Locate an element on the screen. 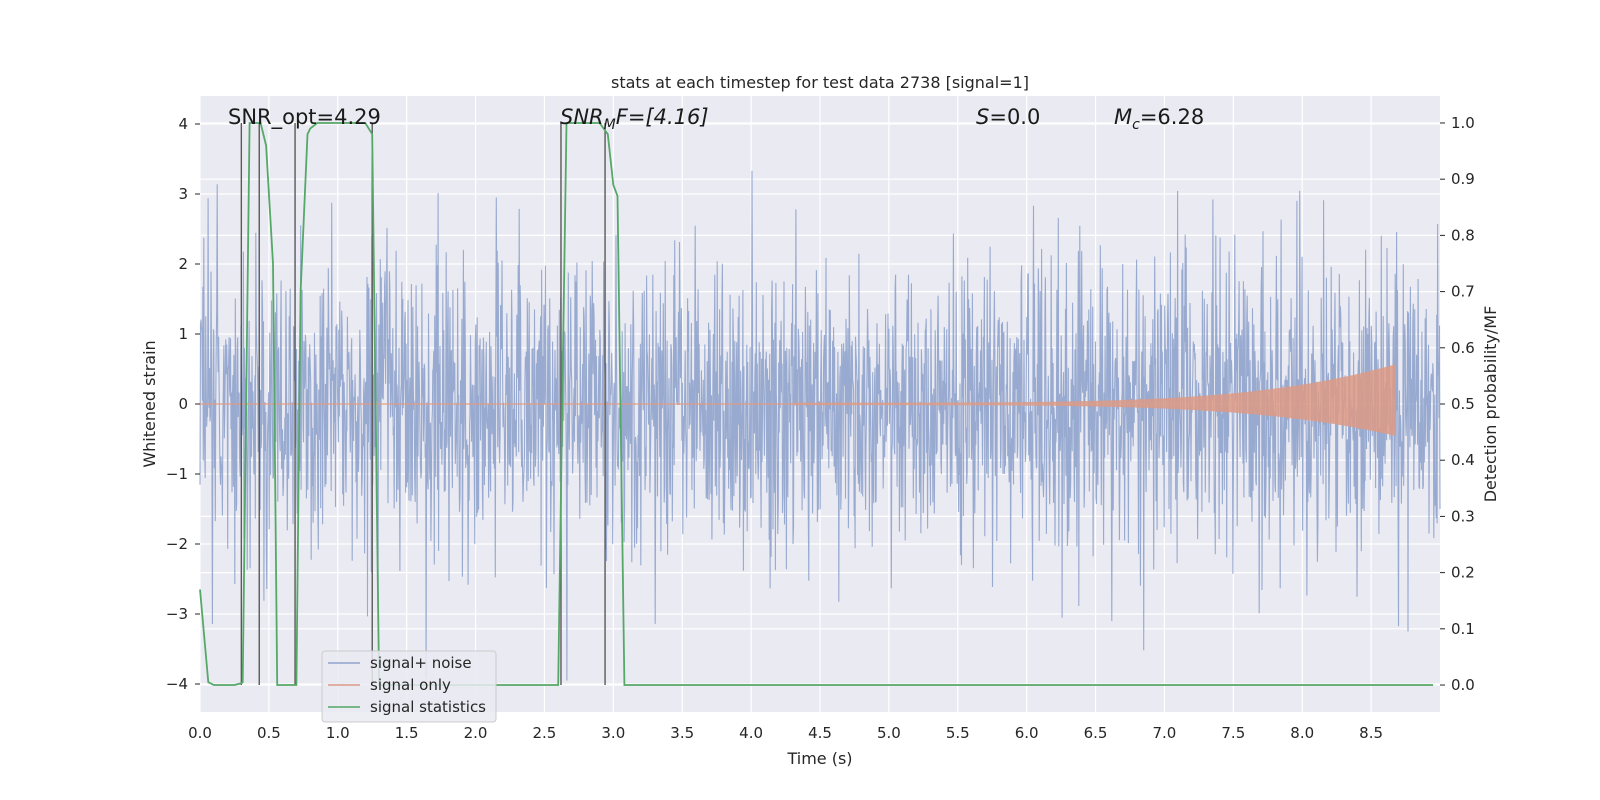 Image resolution: width=1600 pixels, height=800 pixels. y2-tick-label: 0.9 is located at coordinates (1463, 179).